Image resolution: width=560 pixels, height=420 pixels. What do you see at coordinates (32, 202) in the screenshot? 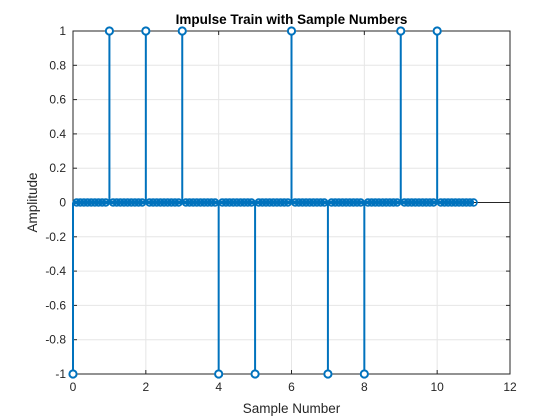
I see `y-axis-label: Amplitude` at bounding box center [32, 202].